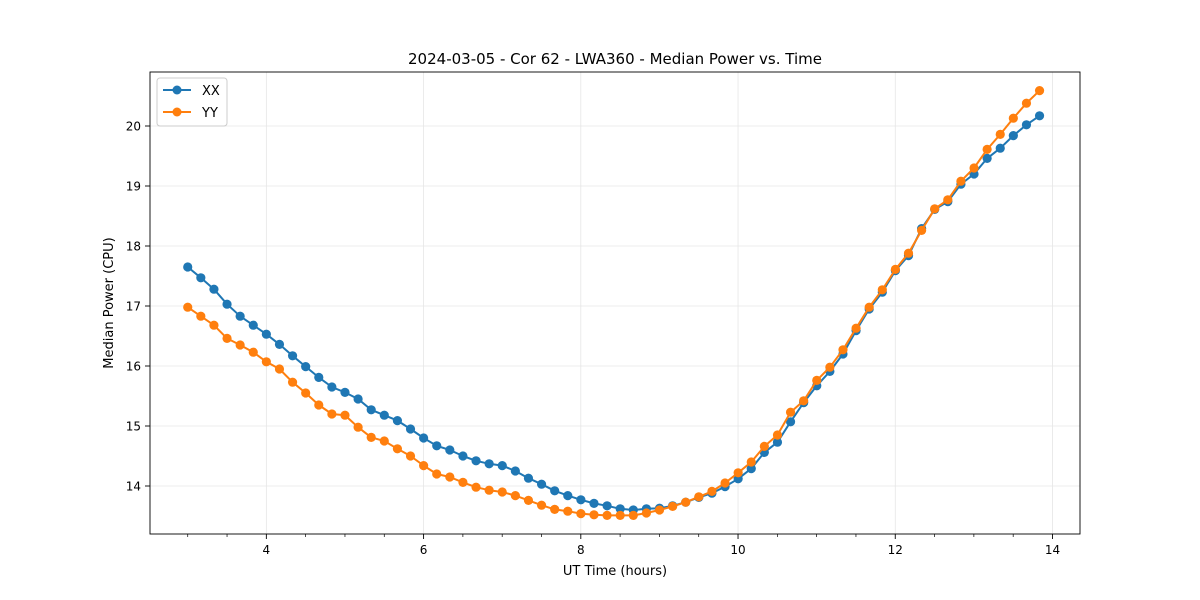  What do you see at coordinates (737, 550) in the screenshot?
I see `x-tick-label: 10` at bounding box center [737, 550].